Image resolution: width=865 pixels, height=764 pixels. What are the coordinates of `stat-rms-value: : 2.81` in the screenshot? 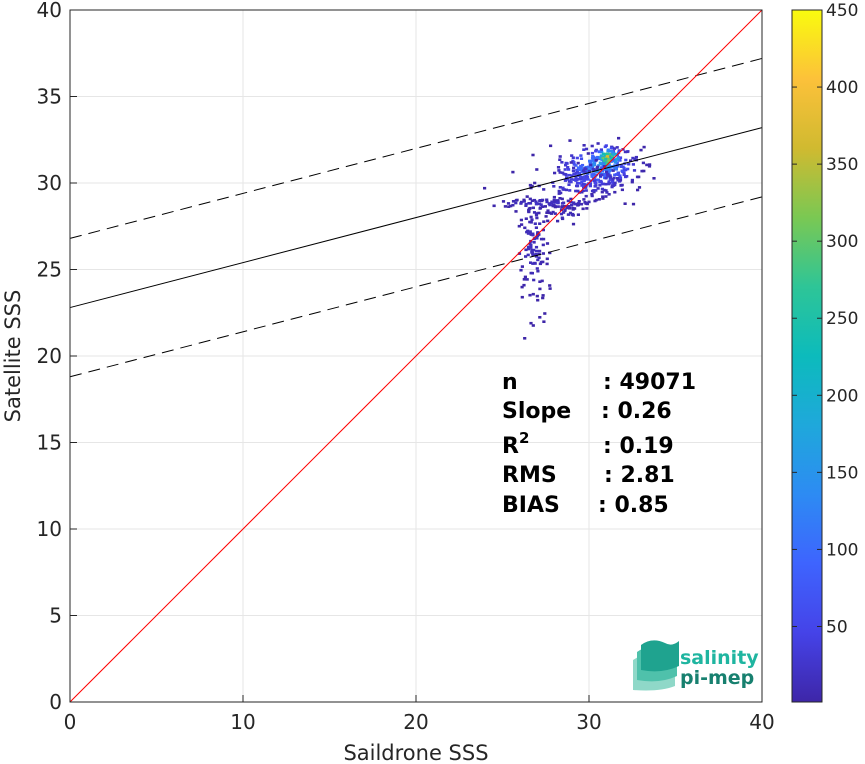 It's located at (639, 475).